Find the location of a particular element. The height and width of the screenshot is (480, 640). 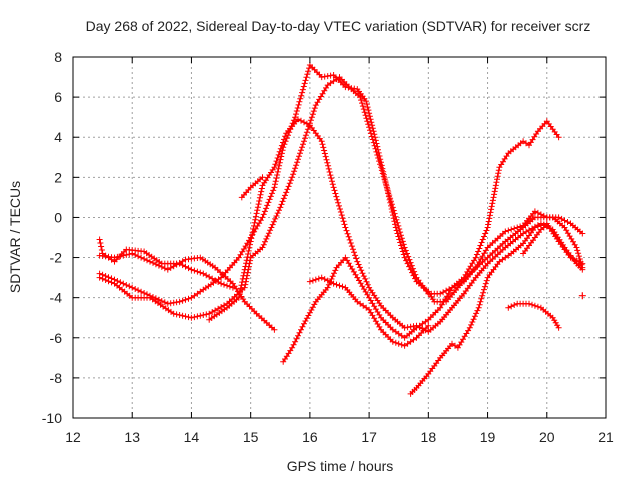

y-tick-label: 8 is located at coordinates (58, 57).